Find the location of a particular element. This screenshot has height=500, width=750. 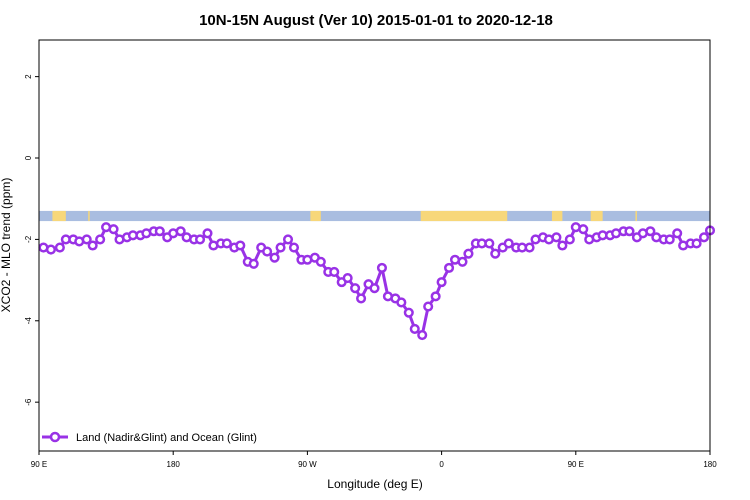

y-axis-label: XCO2 - MLO trend (ppm) is located at coordinates (6, 245).